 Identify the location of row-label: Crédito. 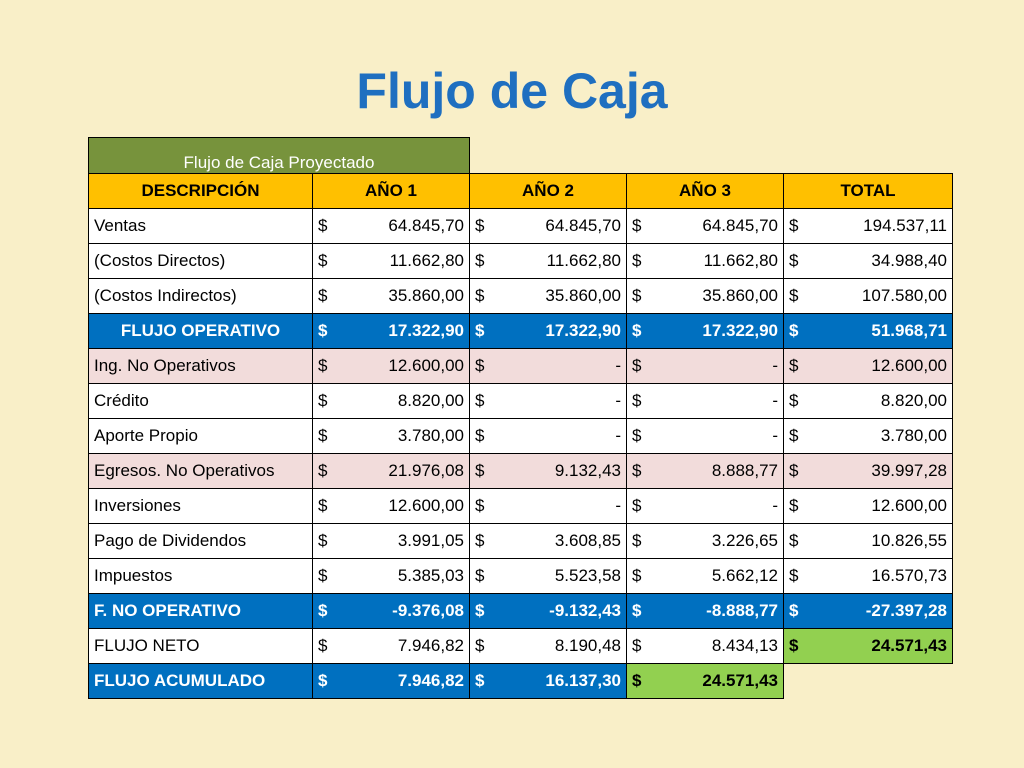
(200, 401).